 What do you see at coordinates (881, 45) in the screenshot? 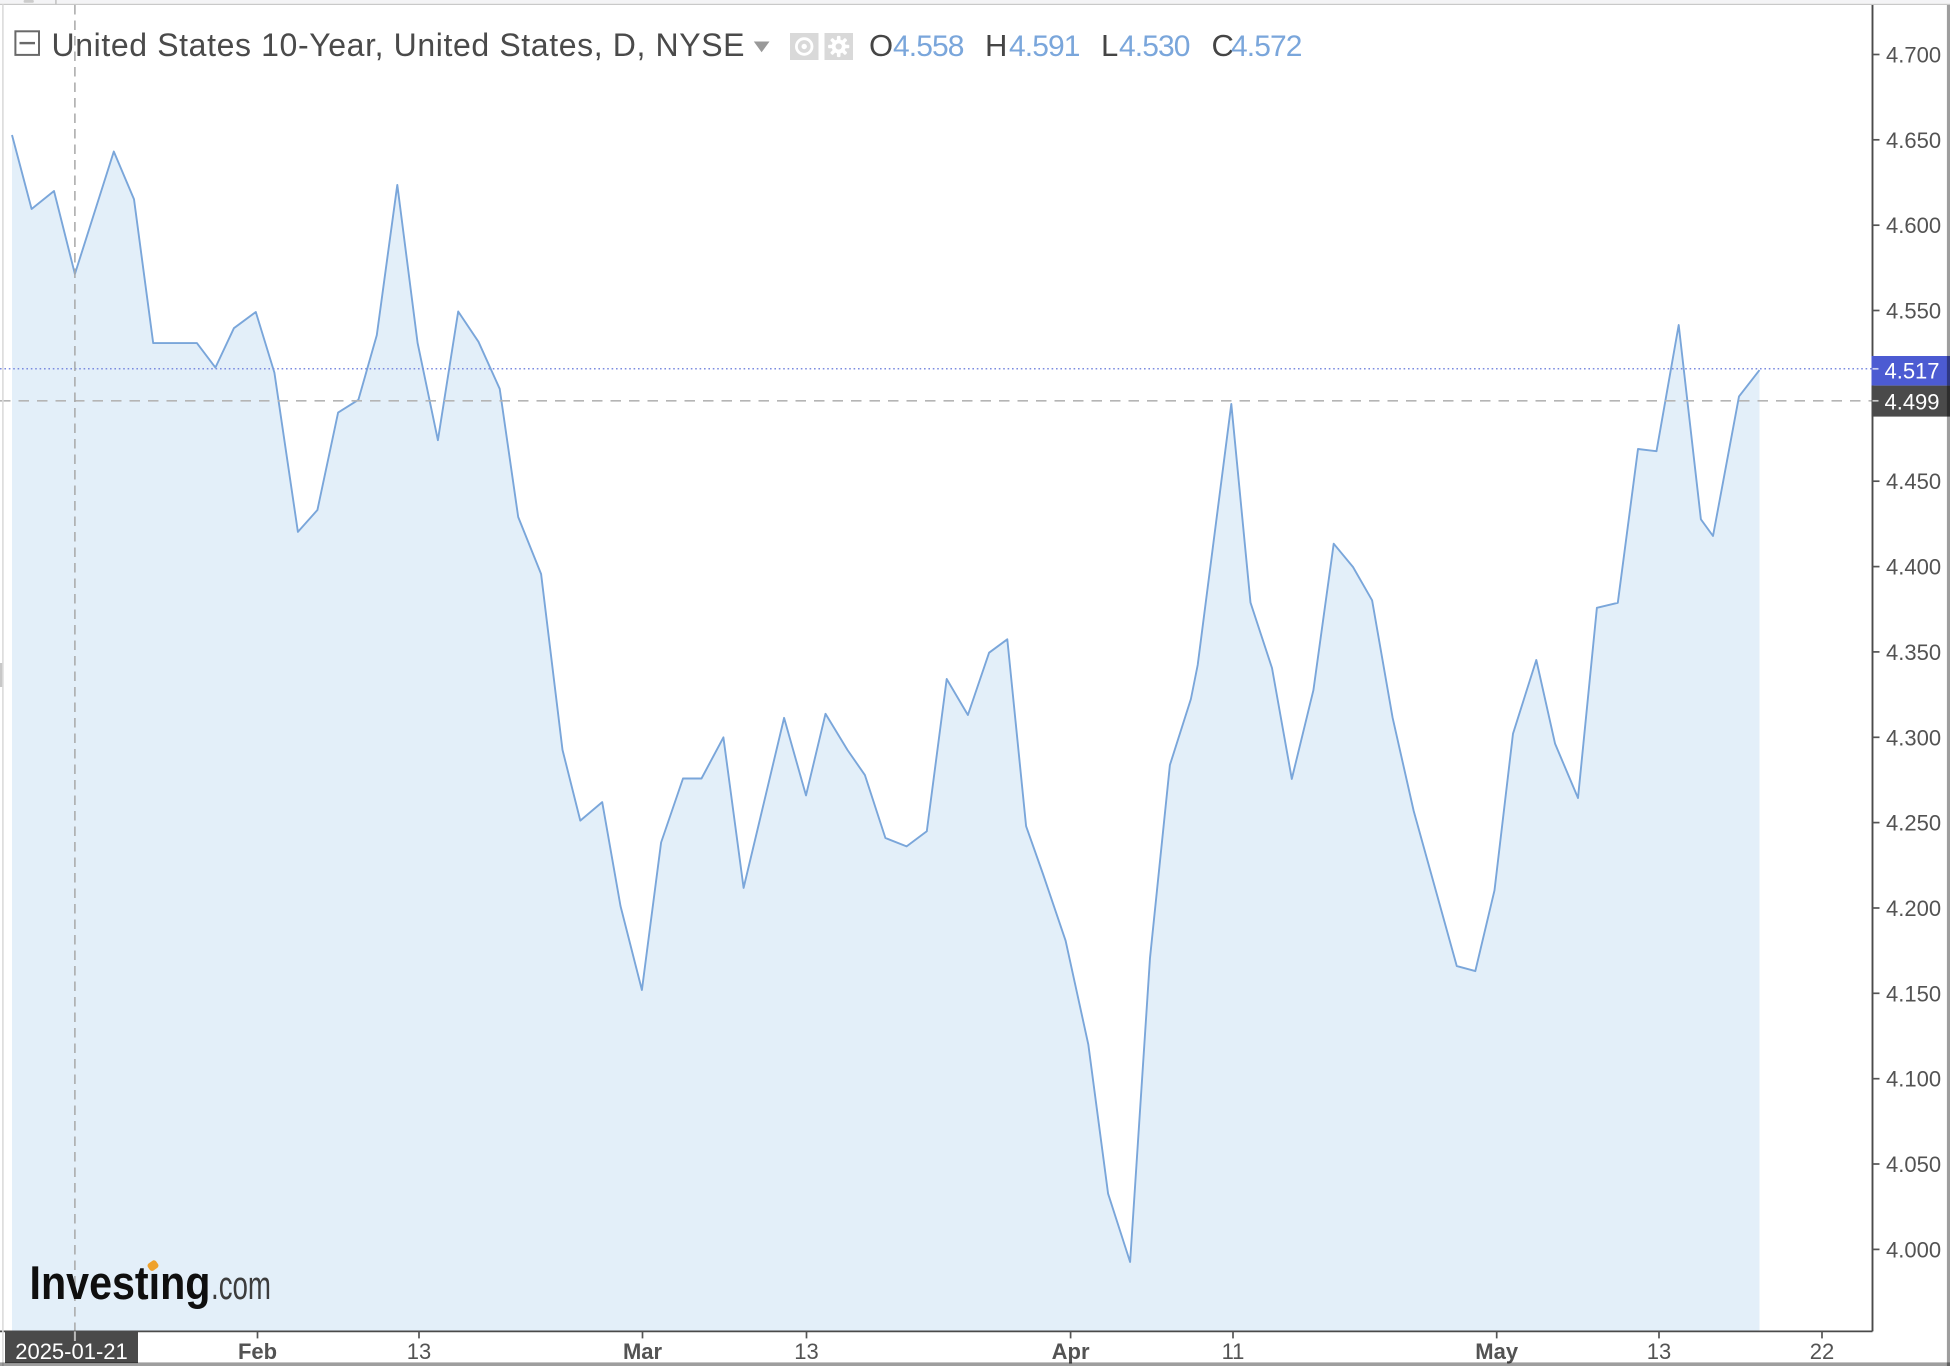
I see `svg-text: O` at bounding box center [881, 45].